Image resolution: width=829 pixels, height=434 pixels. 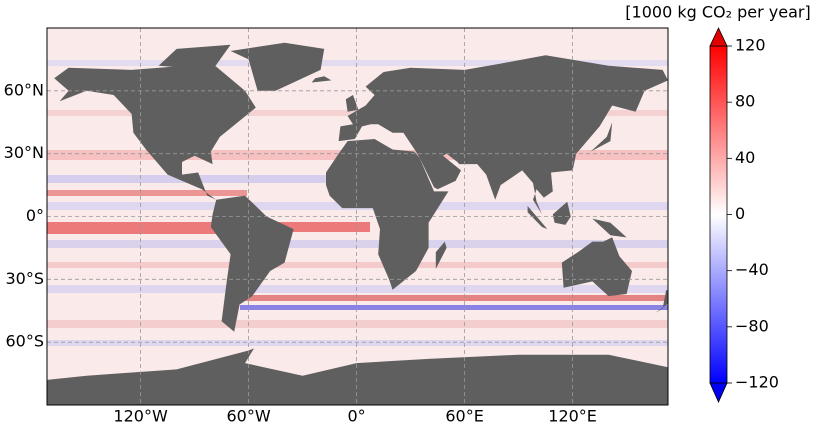 I want to click on x-tick-label: 60°W, so click(x=249, y=416).